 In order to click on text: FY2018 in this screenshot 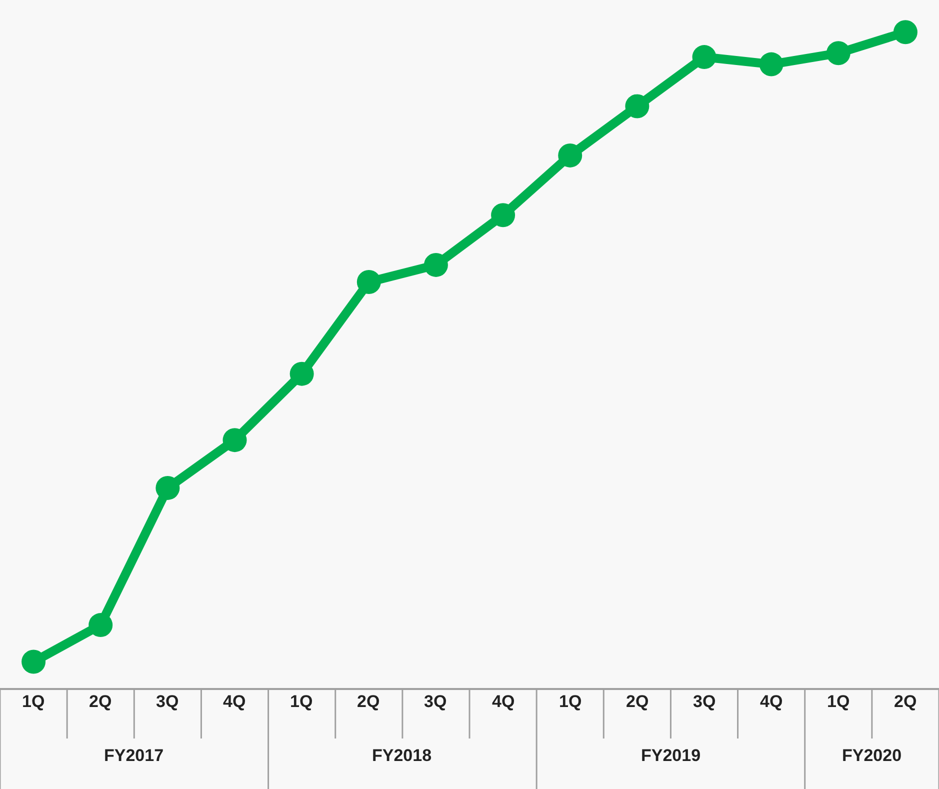, I will do `click(402, 755)`.